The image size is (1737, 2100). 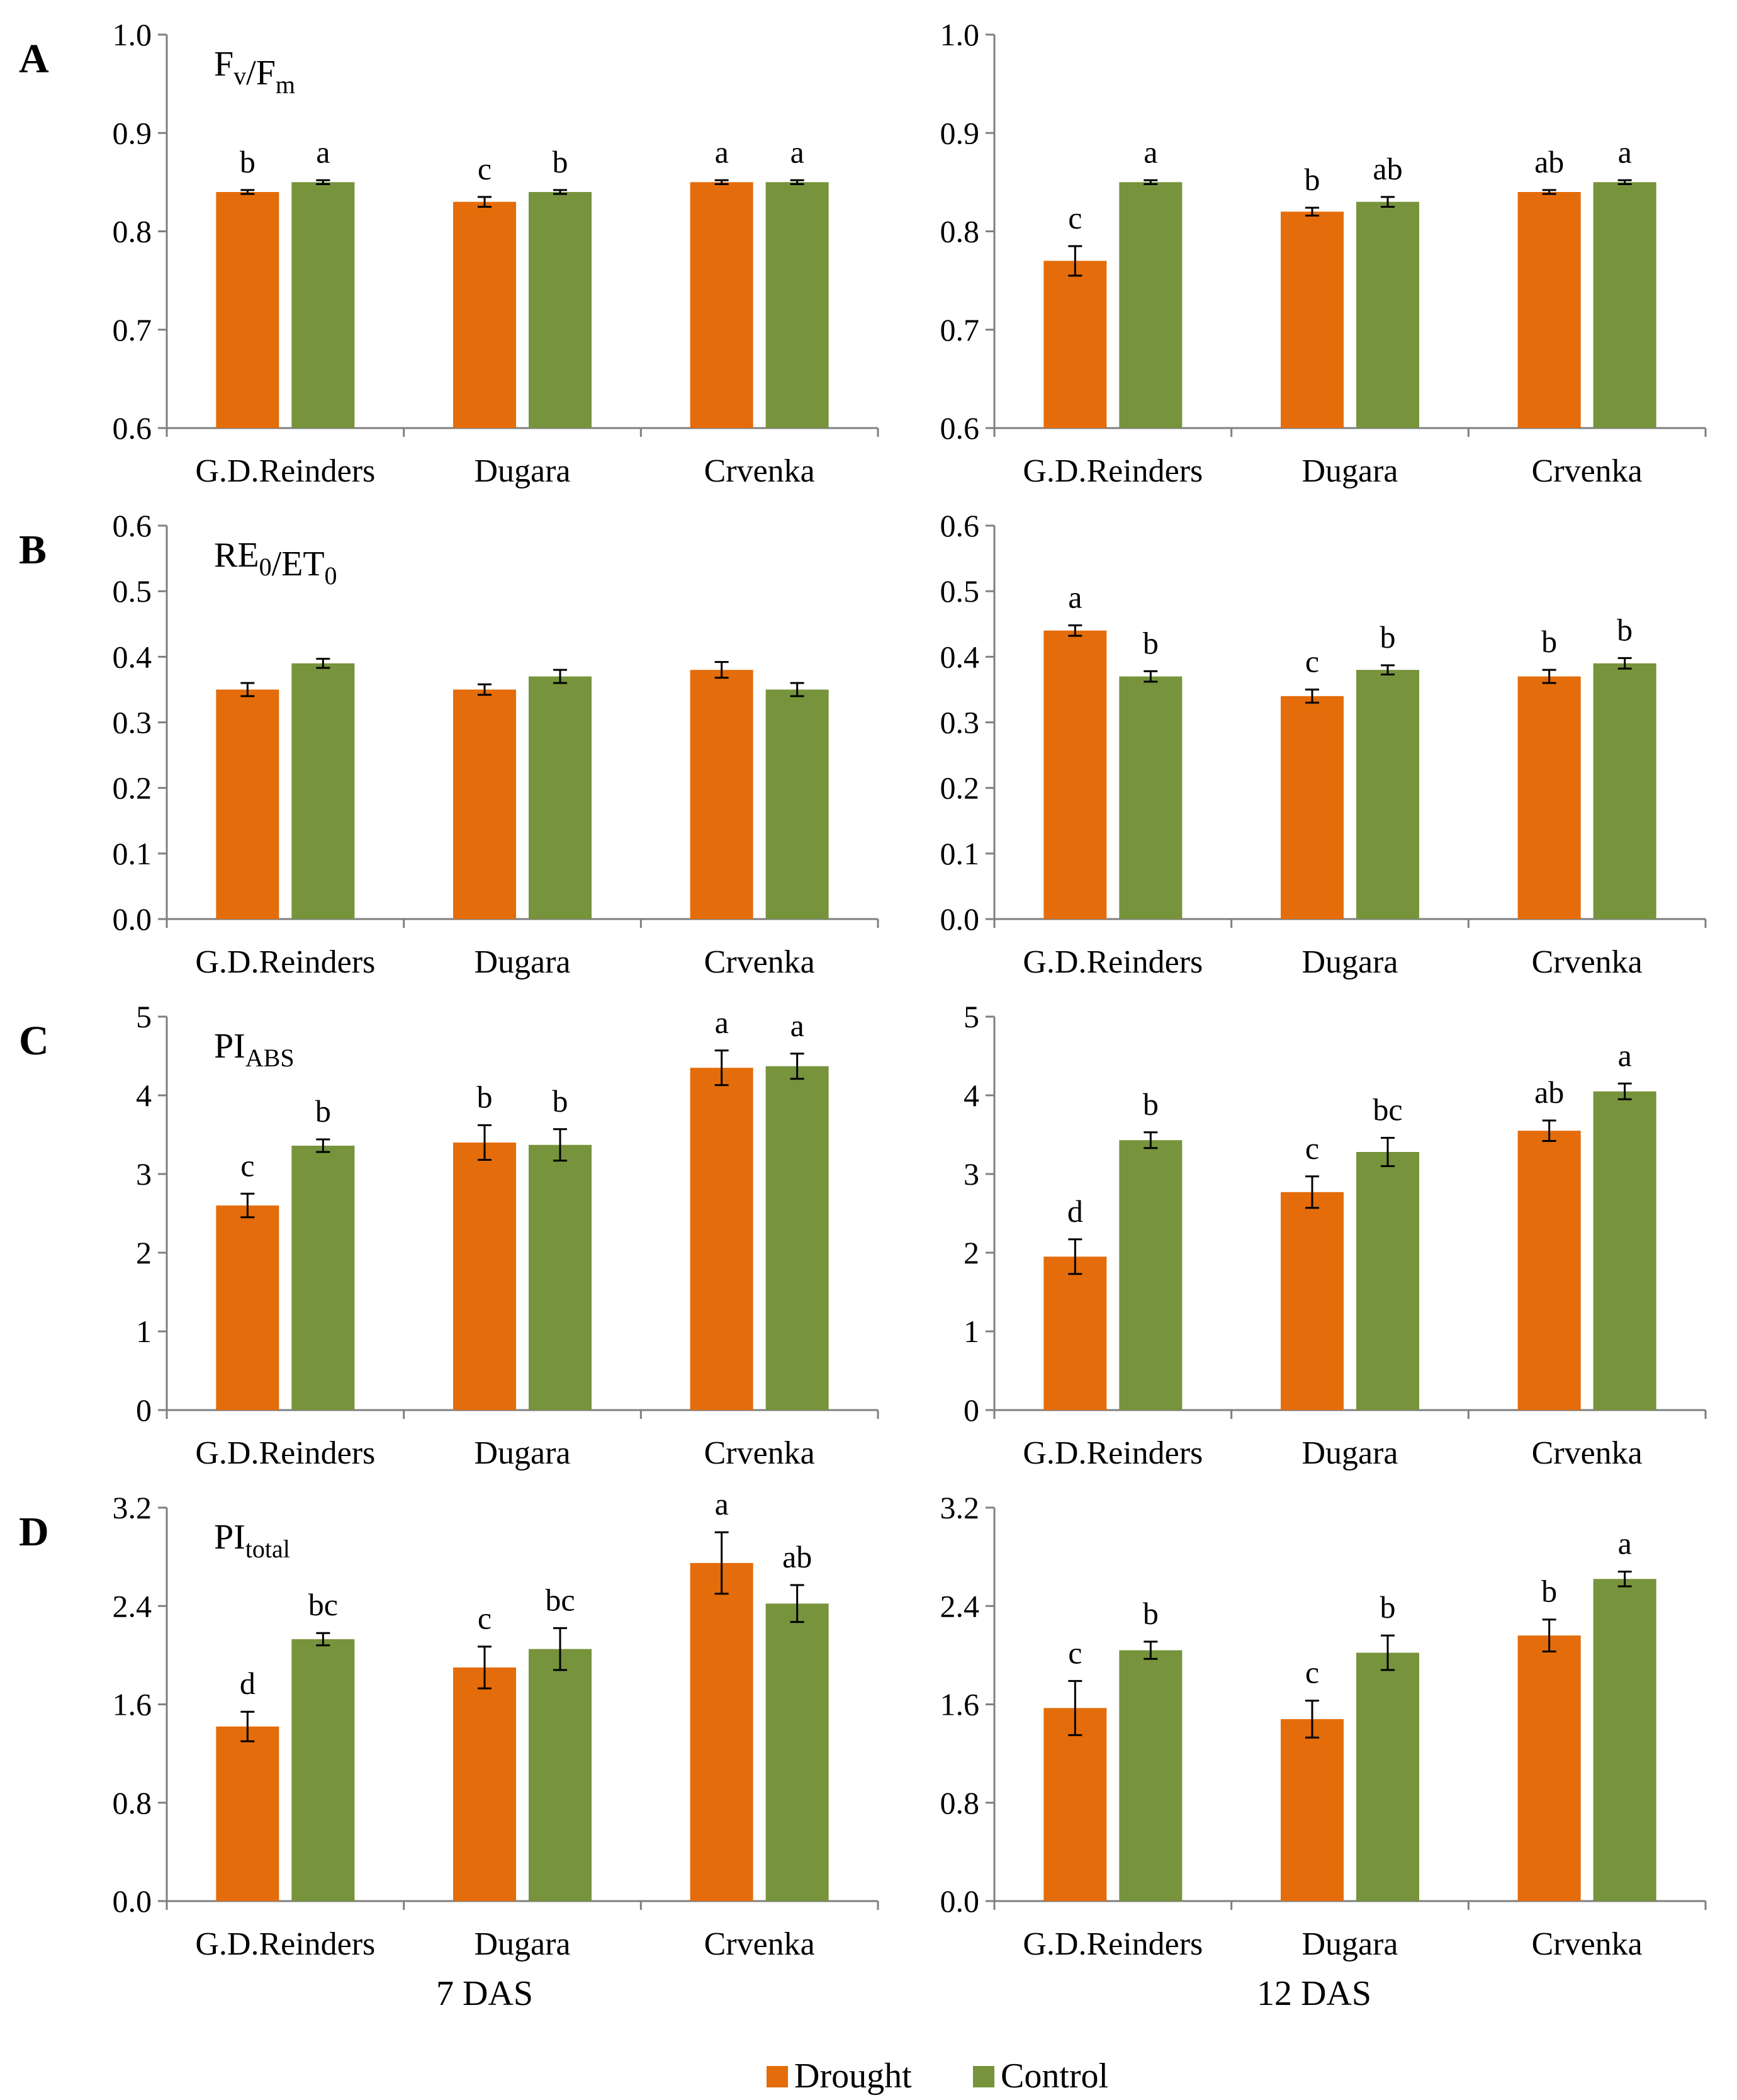 What do you see at coordinates (132, 1605) in the screenshot?
I see `y-tick-label: 2.4` at bounding box center [132, 1605].